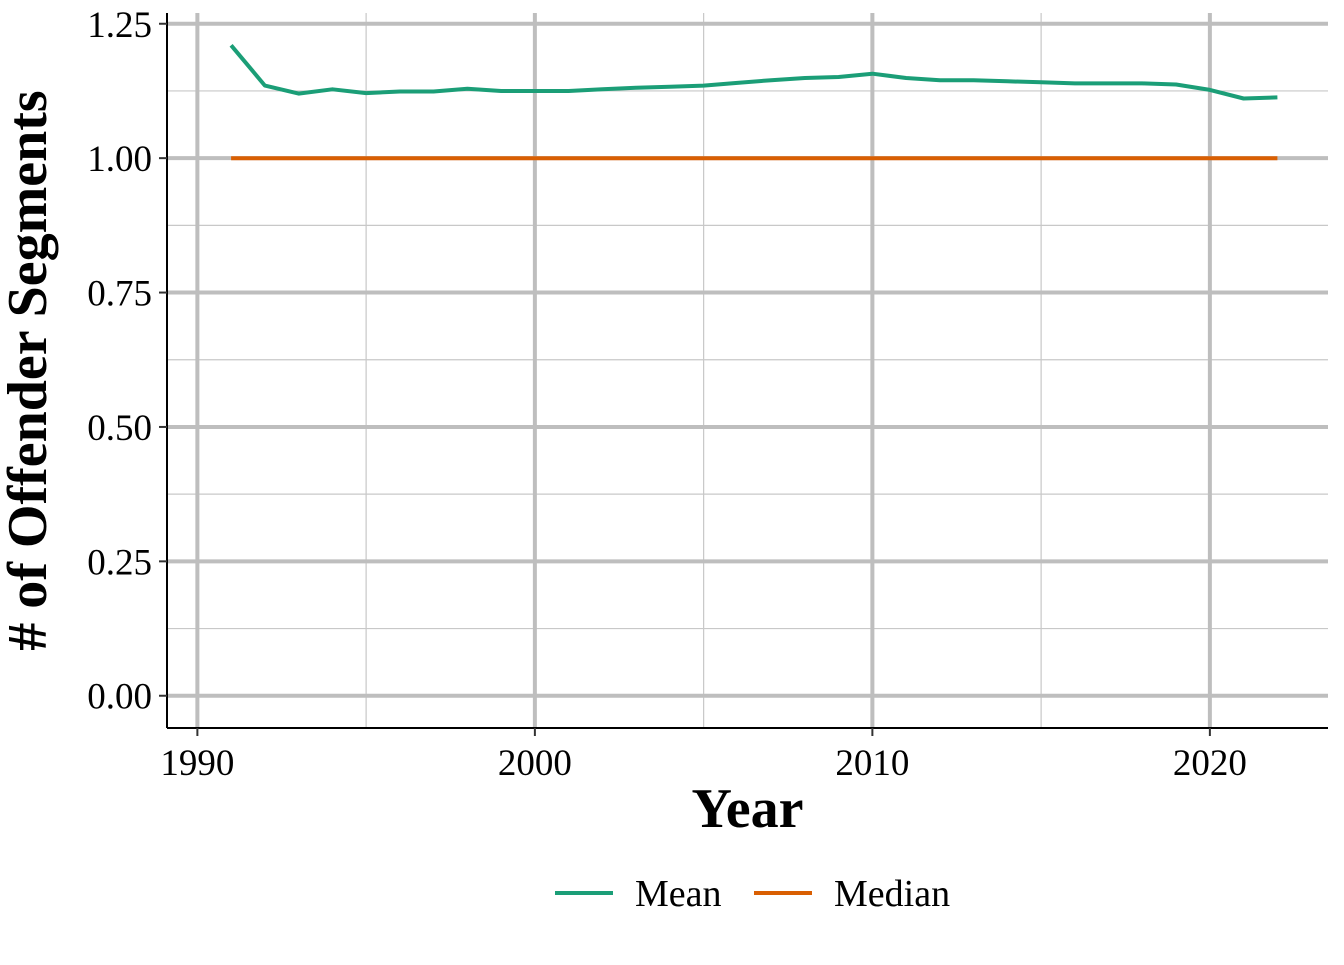 The height and width of the screenshot is (965, 1344). Describe the element at coordinates (119, 25) in the screenshot. I see `y-tick-label: 1.25` at that location.